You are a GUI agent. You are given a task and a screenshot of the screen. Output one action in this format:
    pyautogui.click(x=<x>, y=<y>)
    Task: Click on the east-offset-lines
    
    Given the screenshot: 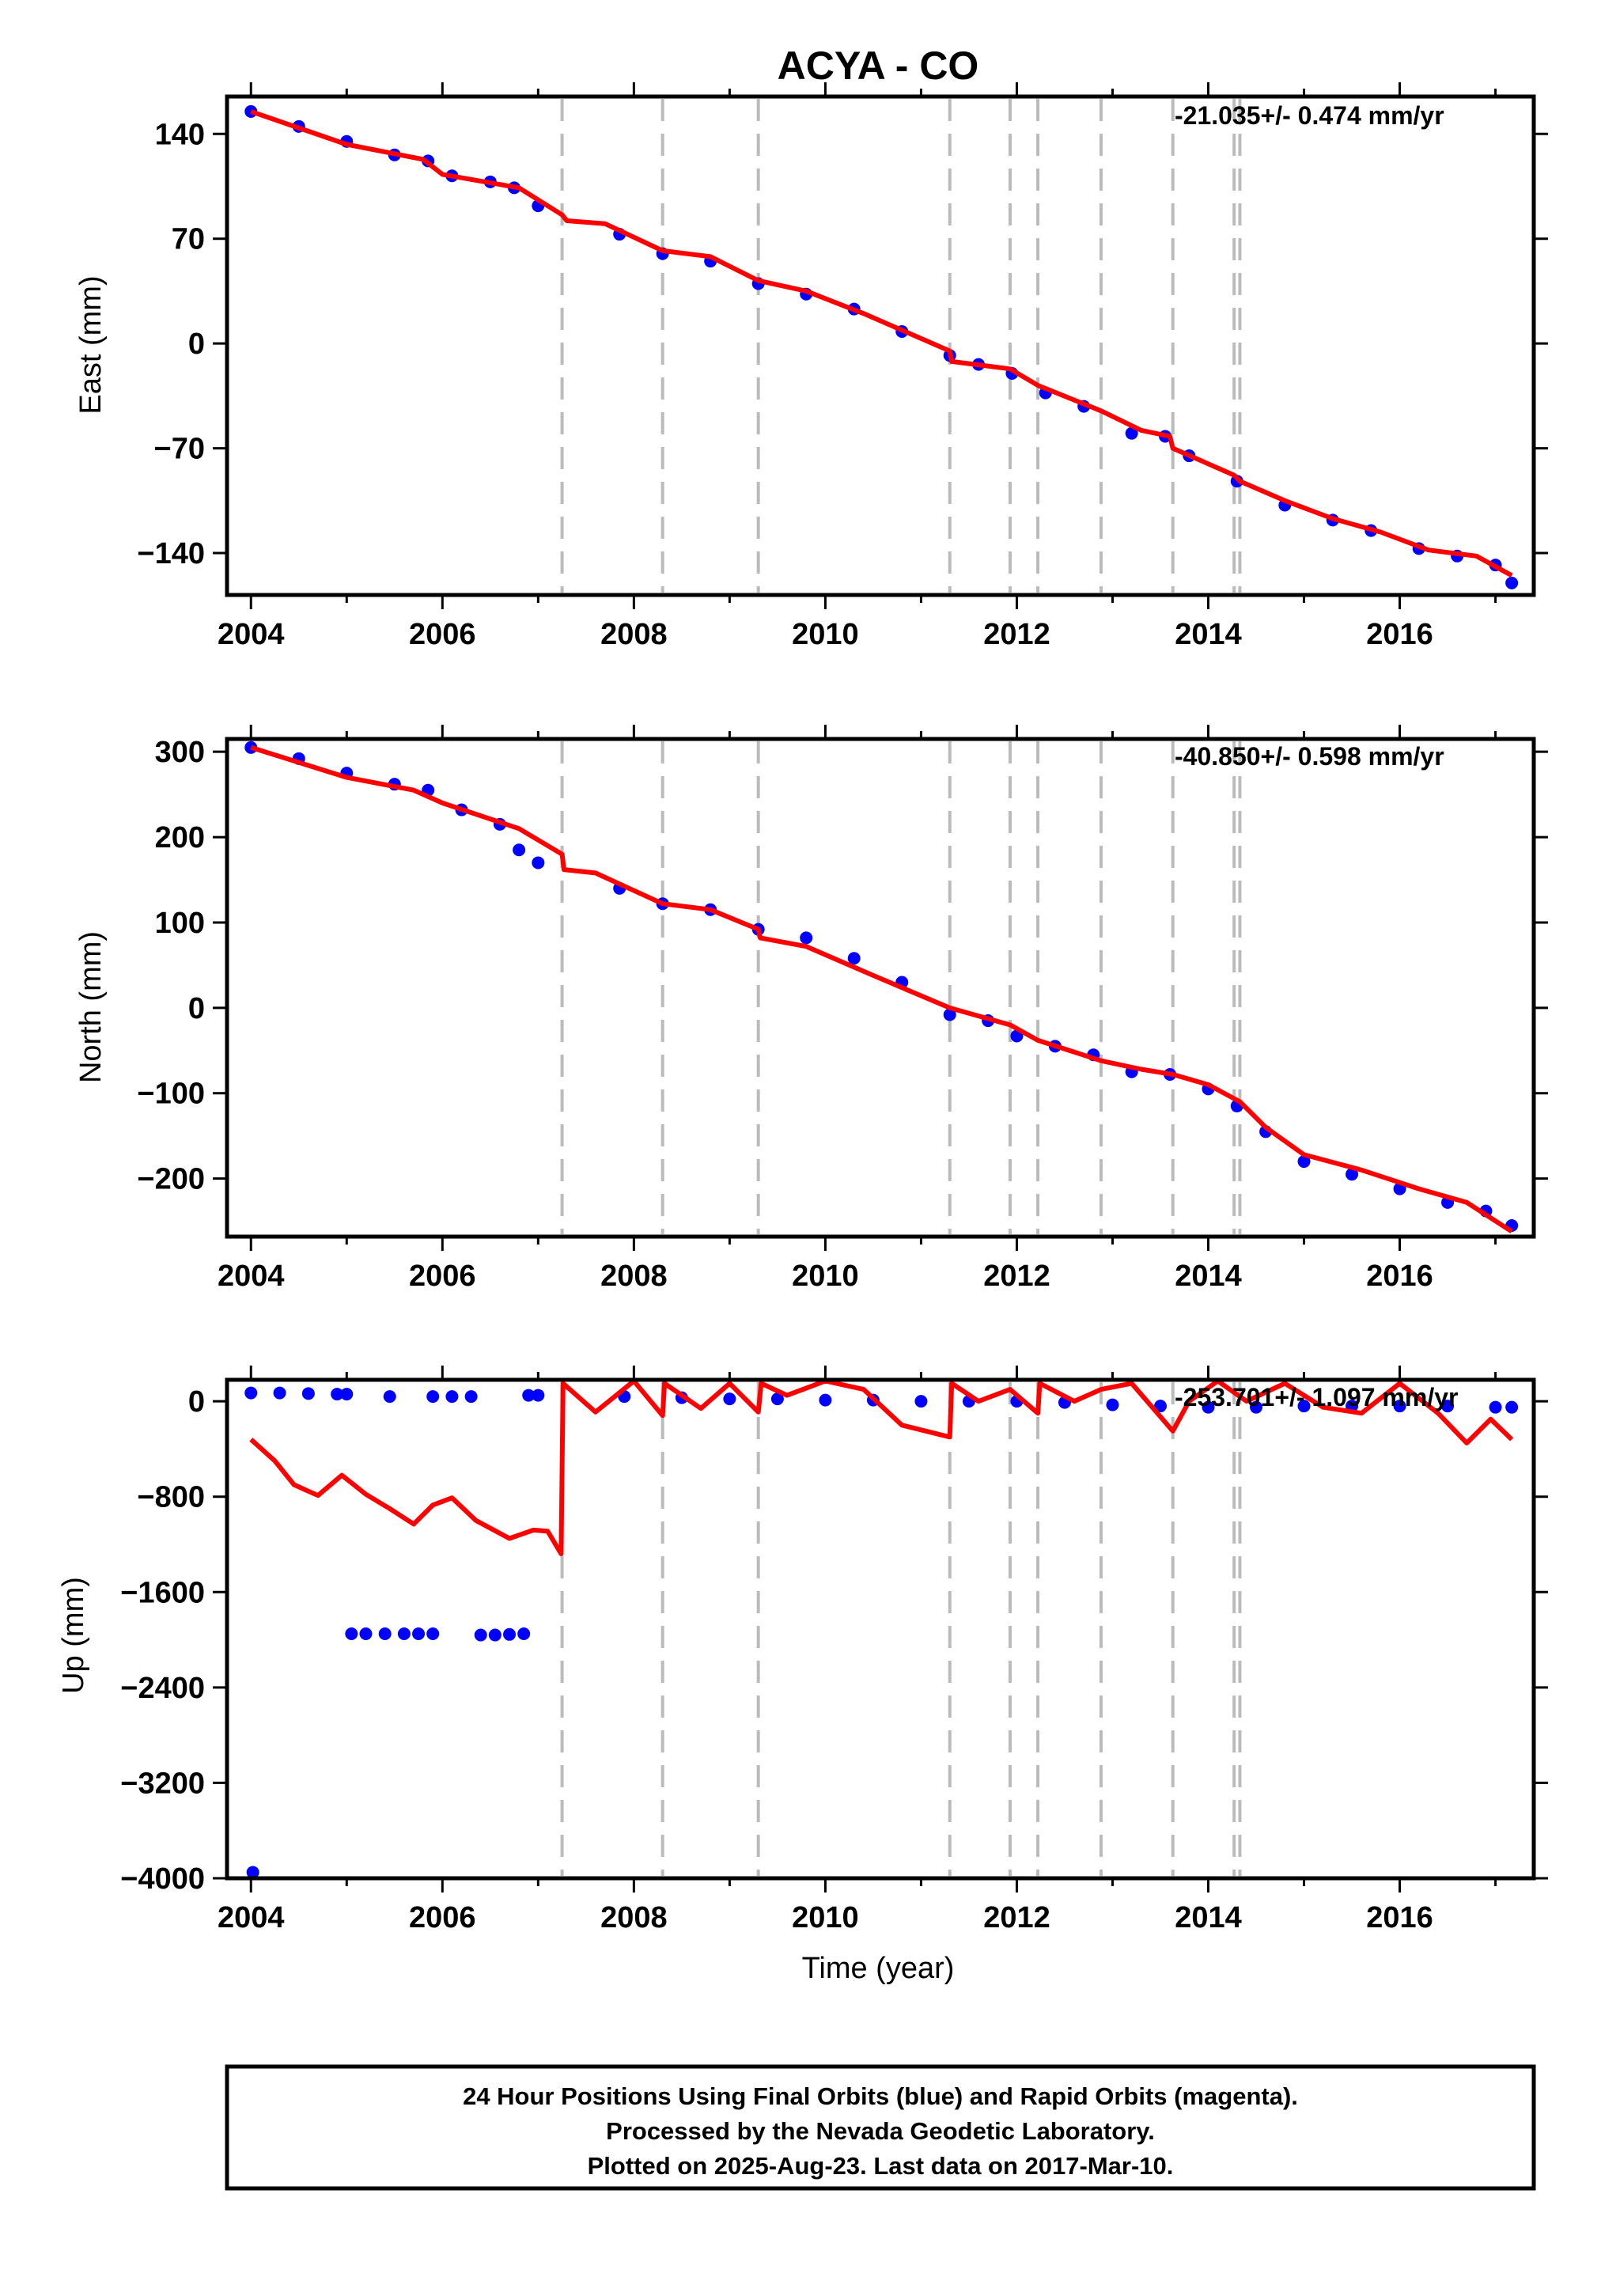 What is the action you would take?
    pyautogui.click(x=901, y=346)
    